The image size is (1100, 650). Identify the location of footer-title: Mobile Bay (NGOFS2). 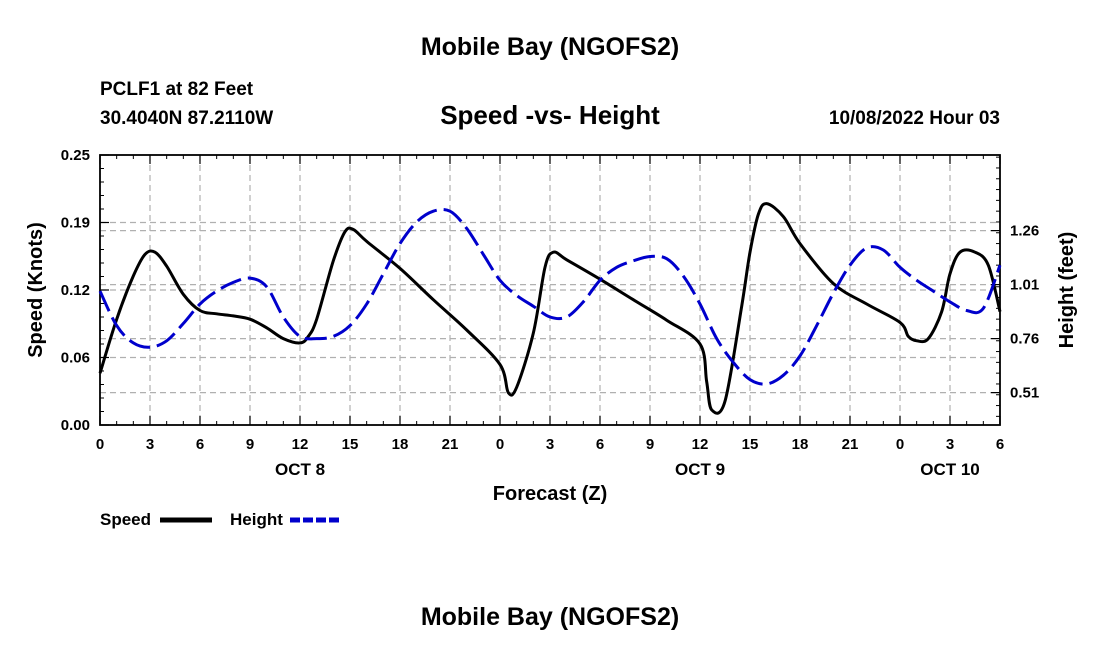
(550, 617).